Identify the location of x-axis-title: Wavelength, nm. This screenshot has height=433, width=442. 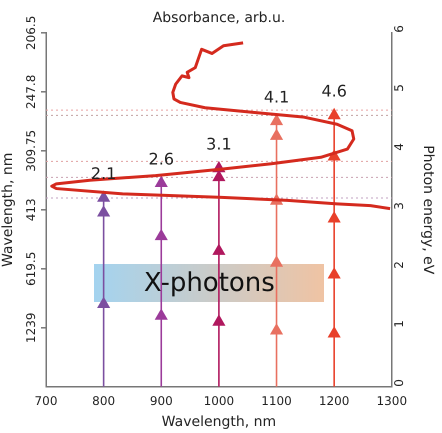
(219, 422).